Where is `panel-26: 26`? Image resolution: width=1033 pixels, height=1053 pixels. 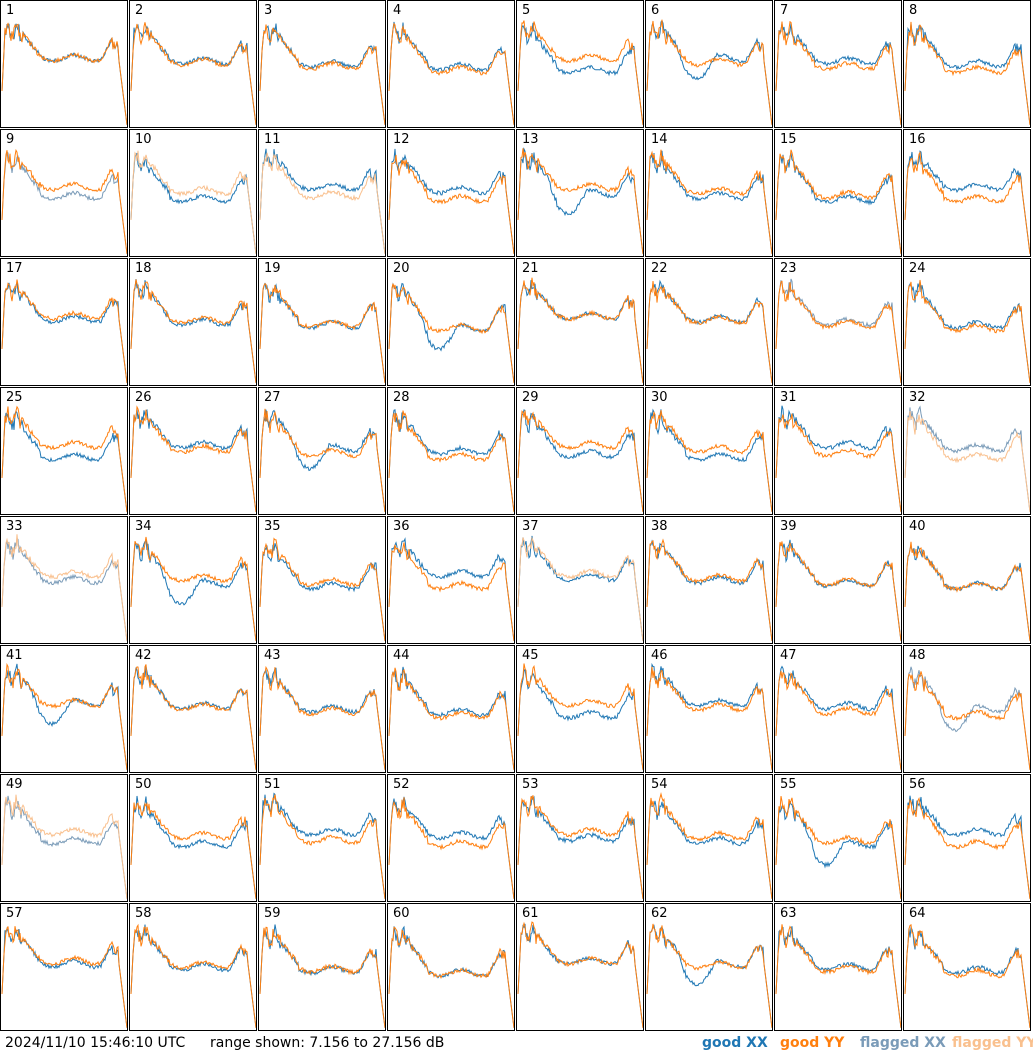
panel-26: 26 is located at coordinates (193, 451).